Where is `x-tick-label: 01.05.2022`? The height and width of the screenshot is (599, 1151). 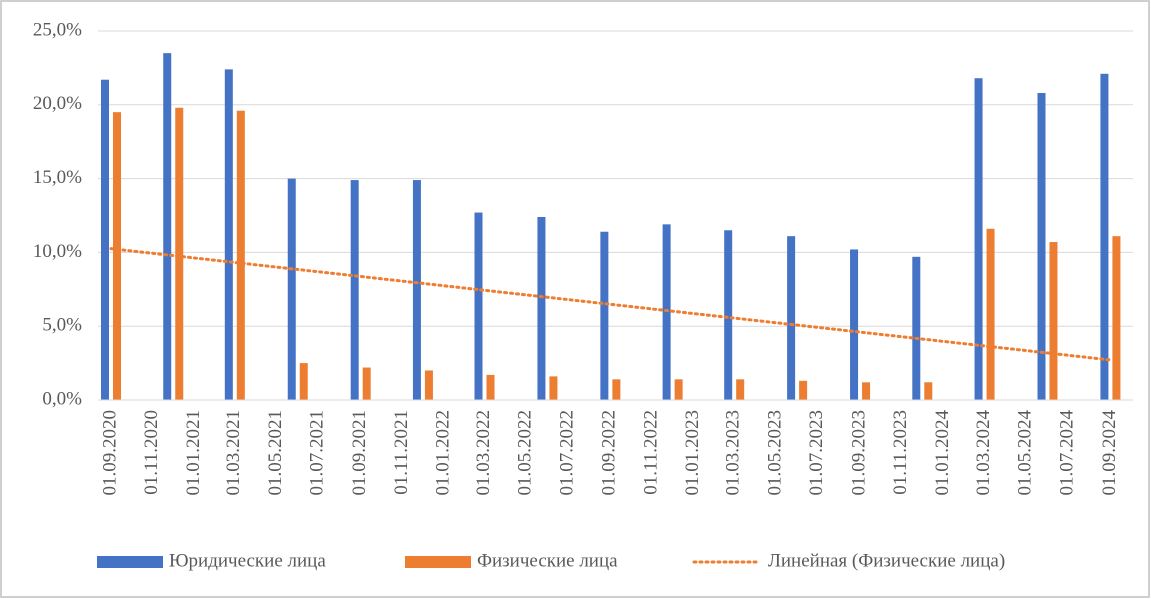 x-tick-label: 01.05.2022 is located at coordinates (525, 453).